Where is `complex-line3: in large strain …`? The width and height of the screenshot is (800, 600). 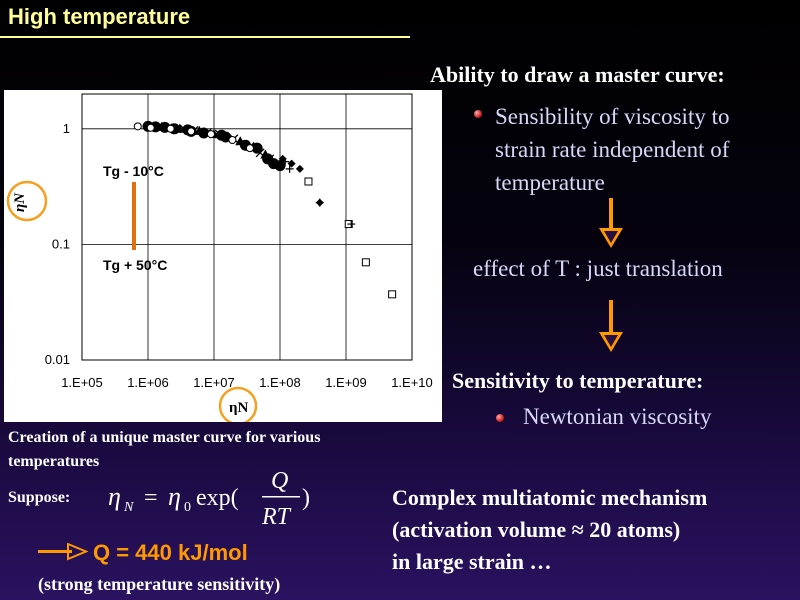 complex-line3: in large strain … is located at coordinates (472, 561).